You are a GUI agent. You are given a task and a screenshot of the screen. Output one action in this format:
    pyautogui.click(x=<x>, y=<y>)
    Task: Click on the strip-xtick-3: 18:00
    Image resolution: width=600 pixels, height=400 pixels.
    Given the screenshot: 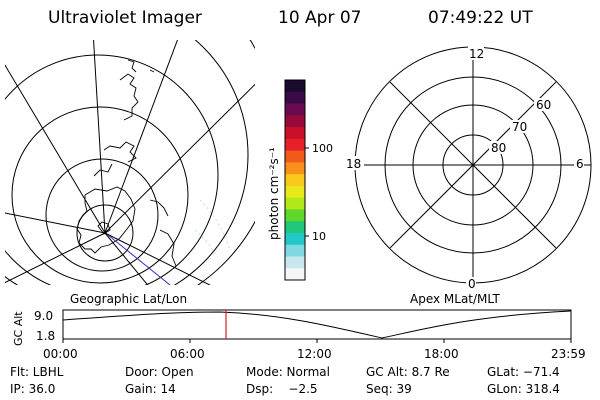 What is the action you would take?
    pyautogui.click(x=441, y=354)
    